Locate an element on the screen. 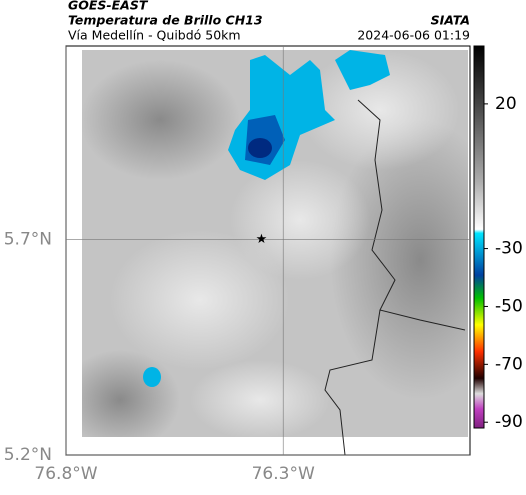 The width and height of the screenshot is (526, 495). title: GOES-EAST is located at coordinates (108, 6).